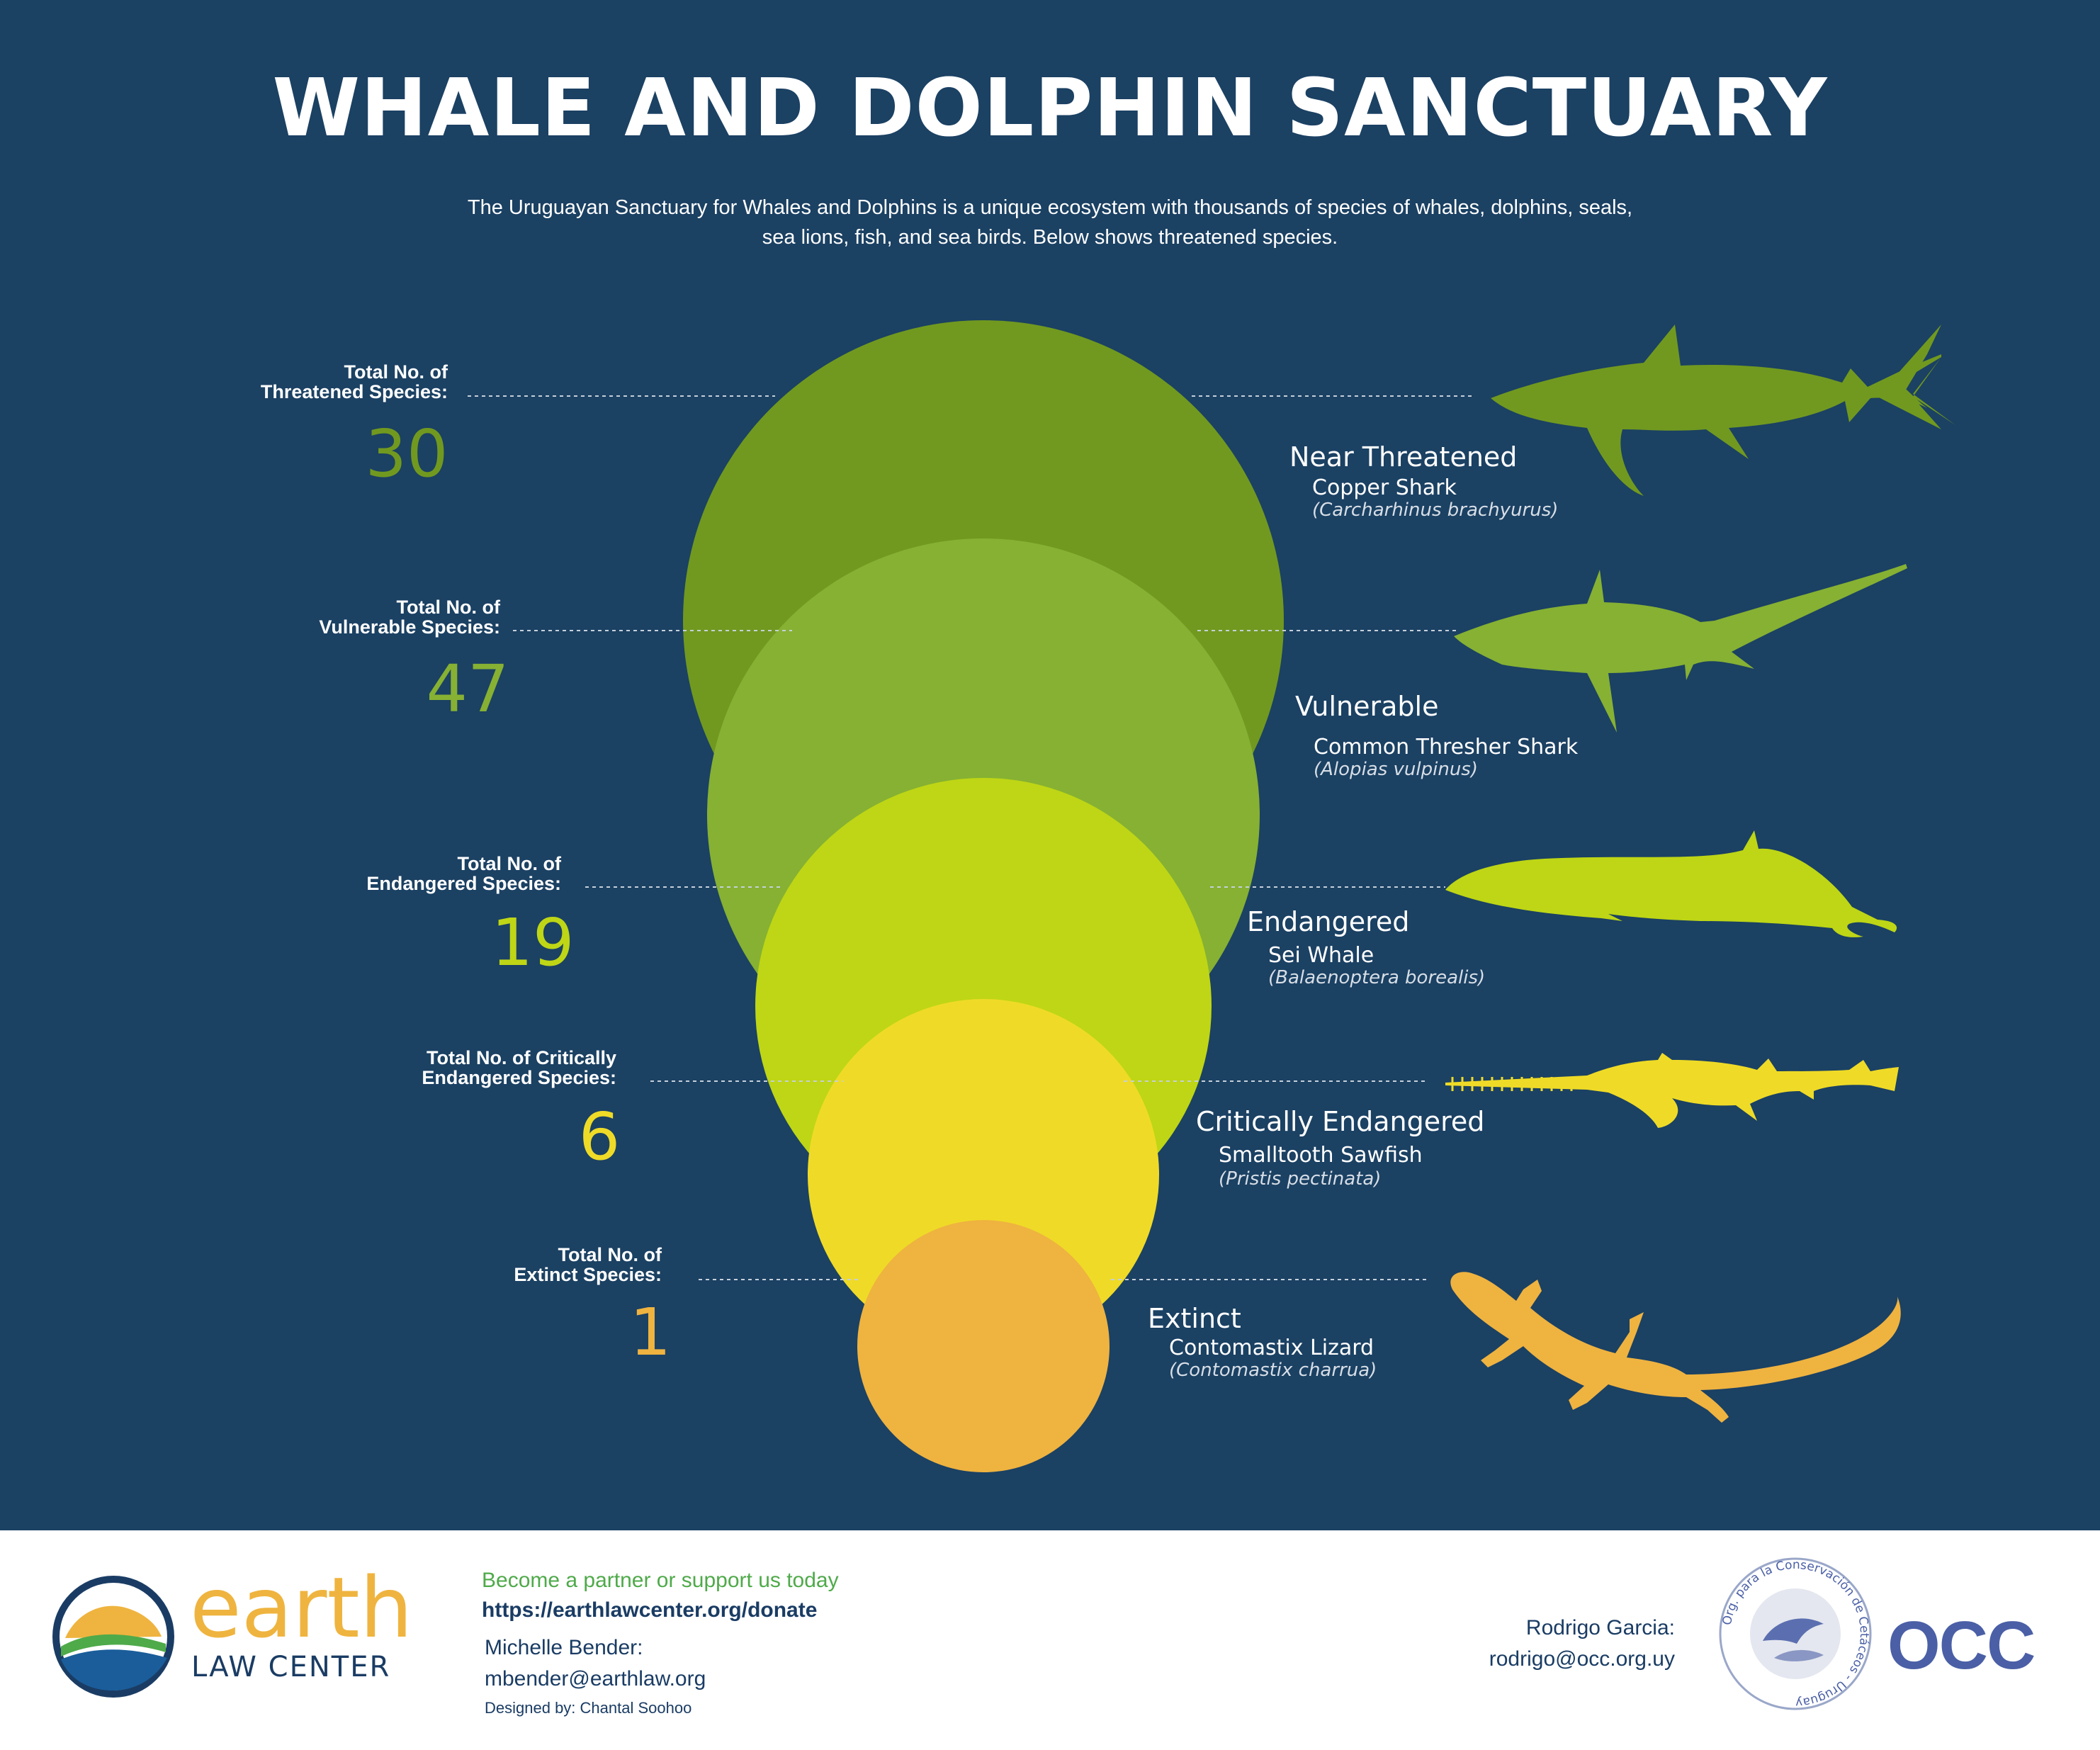 The image size is (2100, 1750). Describe the element at coordinates (464, 884) in the screenshot. I see `label-endangered-line2: Endangered Species:` at that location.